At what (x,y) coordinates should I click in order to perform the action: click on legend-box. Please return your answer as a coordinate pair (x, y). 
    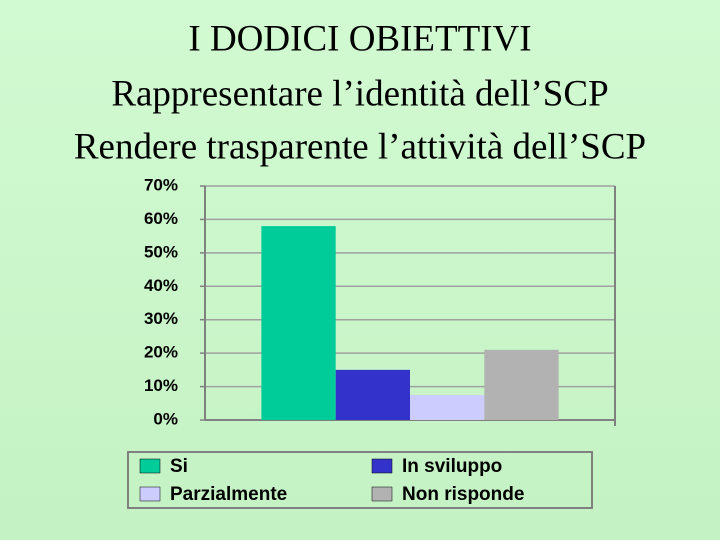
    Looking at the image, I should click on (360, 480).